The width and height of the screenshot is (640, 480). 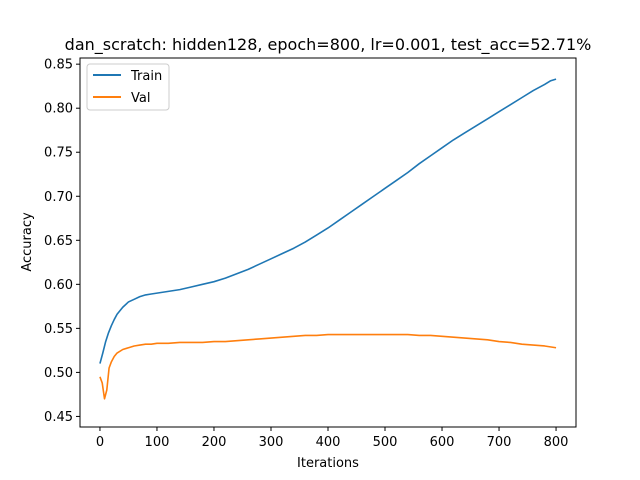 What do you see at coordinates (58, 285) in the screenshot?
I see `y-tick-label: 0.60` at bounding box center [58, 285].